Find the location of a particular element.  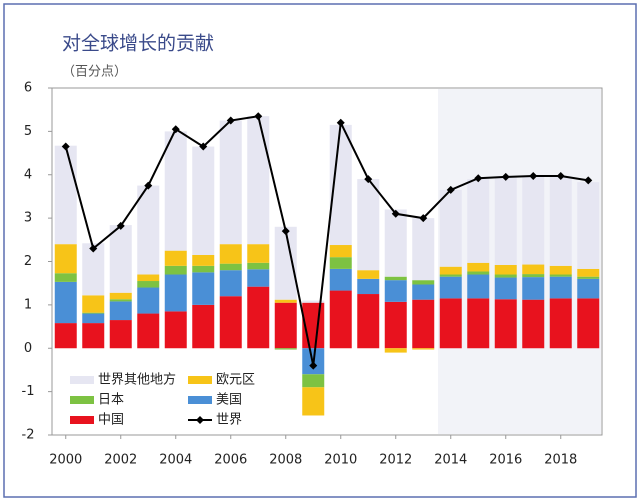

y-tick-label: 3 is located at coordinates (28, 218).